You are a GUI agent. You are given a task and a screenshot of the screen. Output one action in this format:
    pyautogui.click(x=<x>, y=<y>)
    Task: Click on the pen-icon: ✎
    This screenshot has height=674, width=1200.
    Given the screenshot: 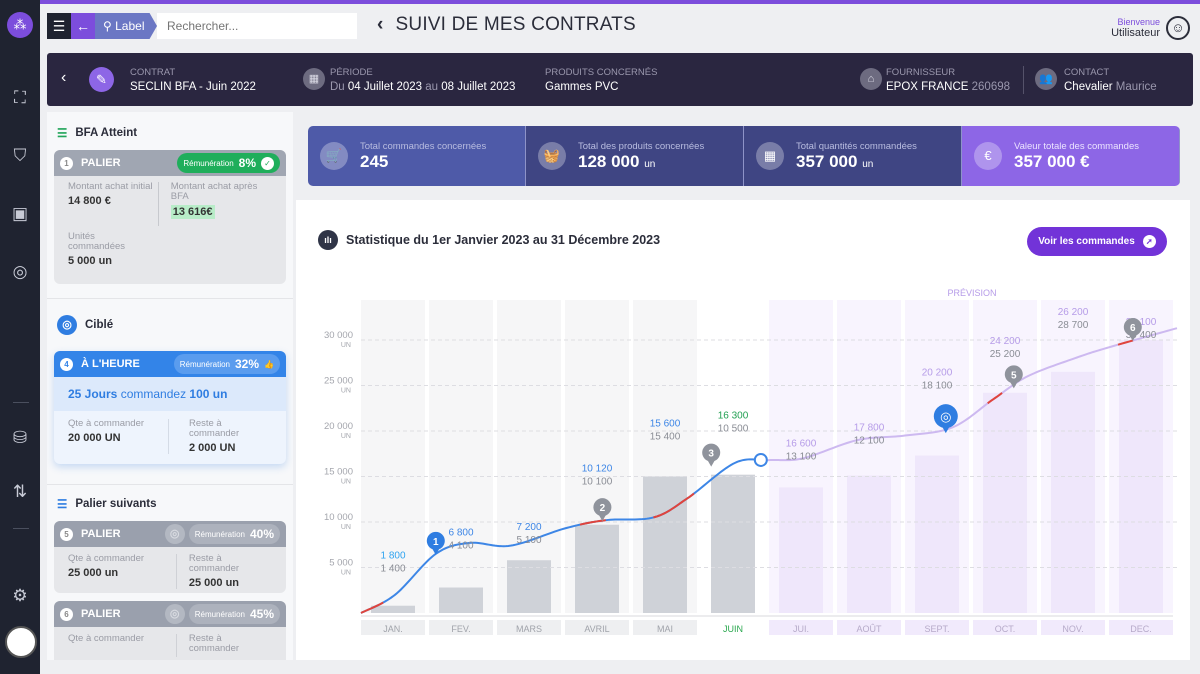 What is the action you would take?
    pyautogui.click(x=101, y=79)
    